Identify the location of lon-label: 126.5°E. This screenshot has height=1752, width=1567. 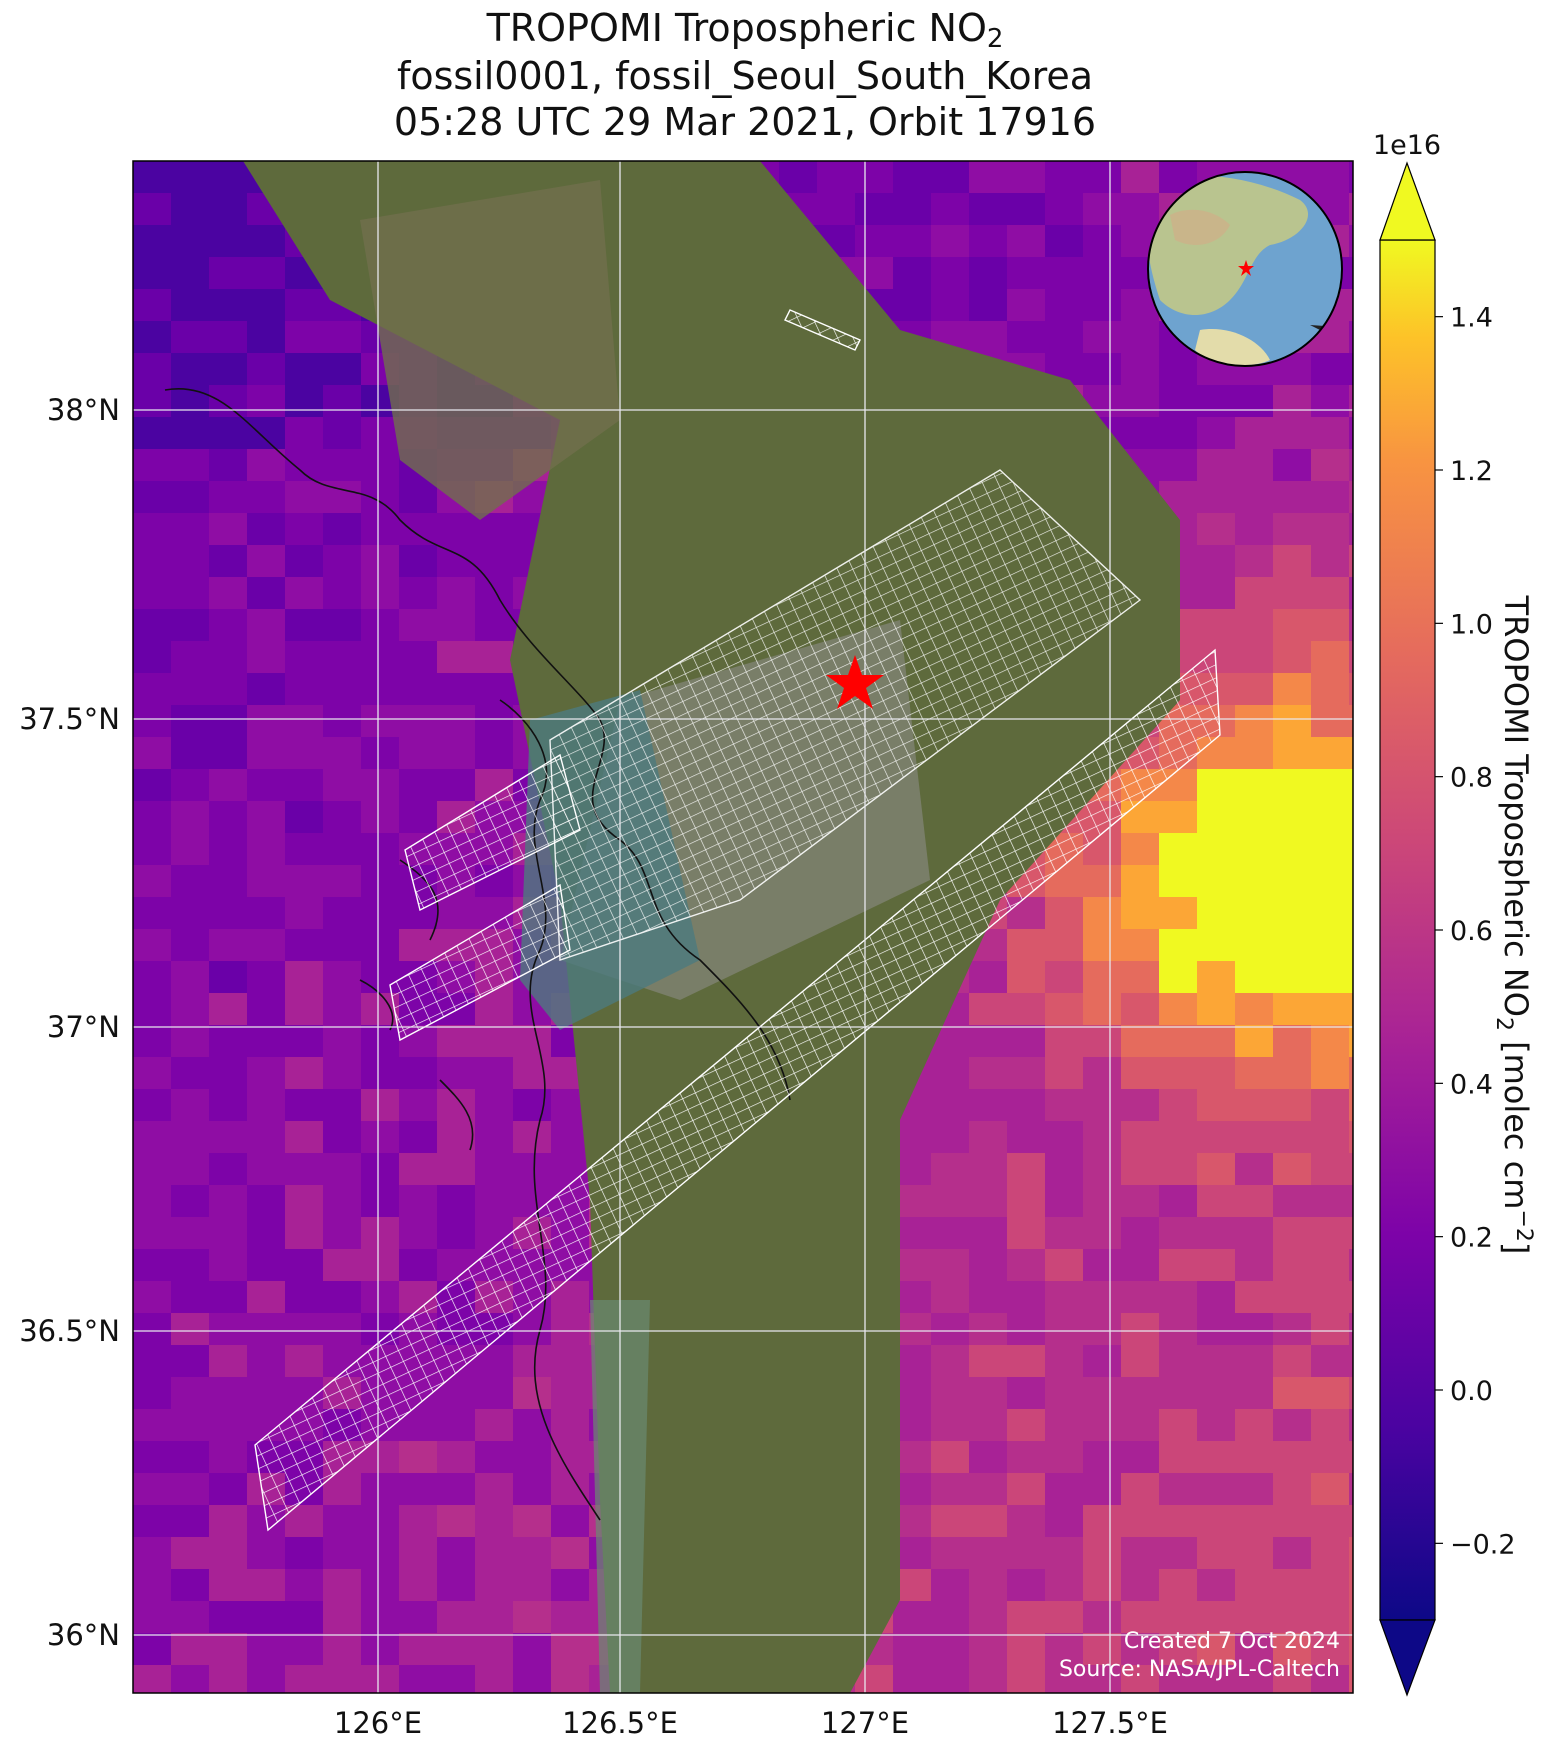
(620, 1723).